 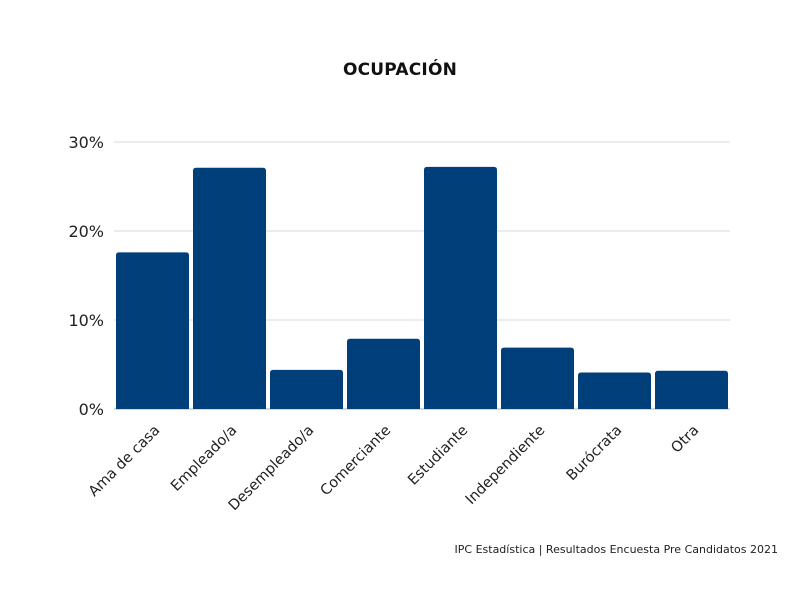 What do you see at coordinates (383, 373) in the screenshot?
I see `bar-comerciante` at bounding box center [383, 373].